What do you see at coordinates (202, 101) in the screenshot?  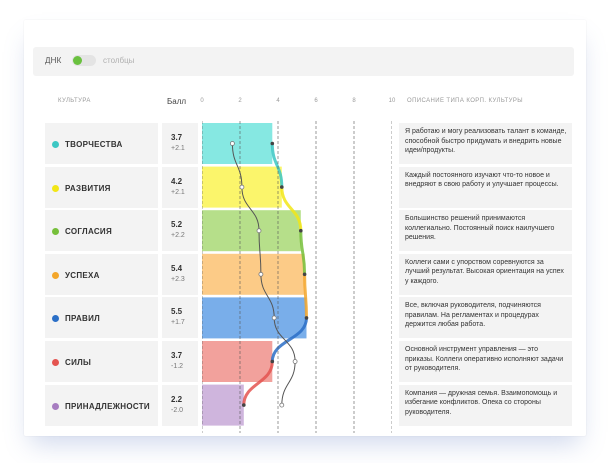 I see `scale-tick-label: 0` at bounding box center [202, 101].